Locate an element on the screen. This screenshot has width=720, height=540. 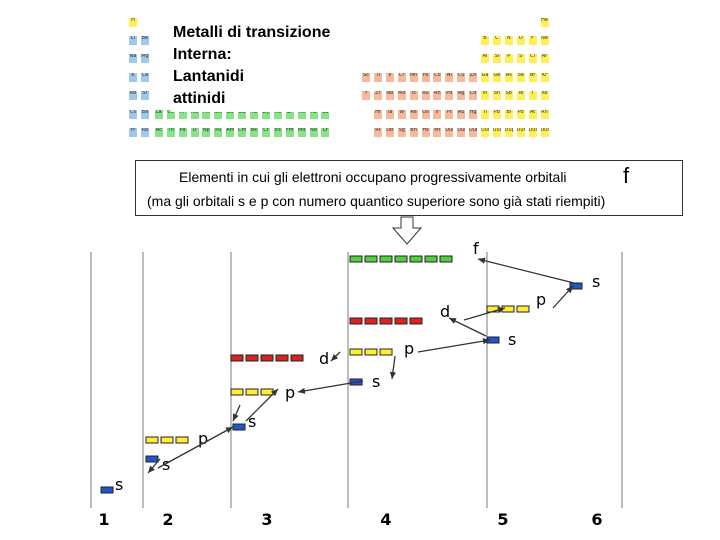
element-cell: Md is located at coordinates (301, 132).